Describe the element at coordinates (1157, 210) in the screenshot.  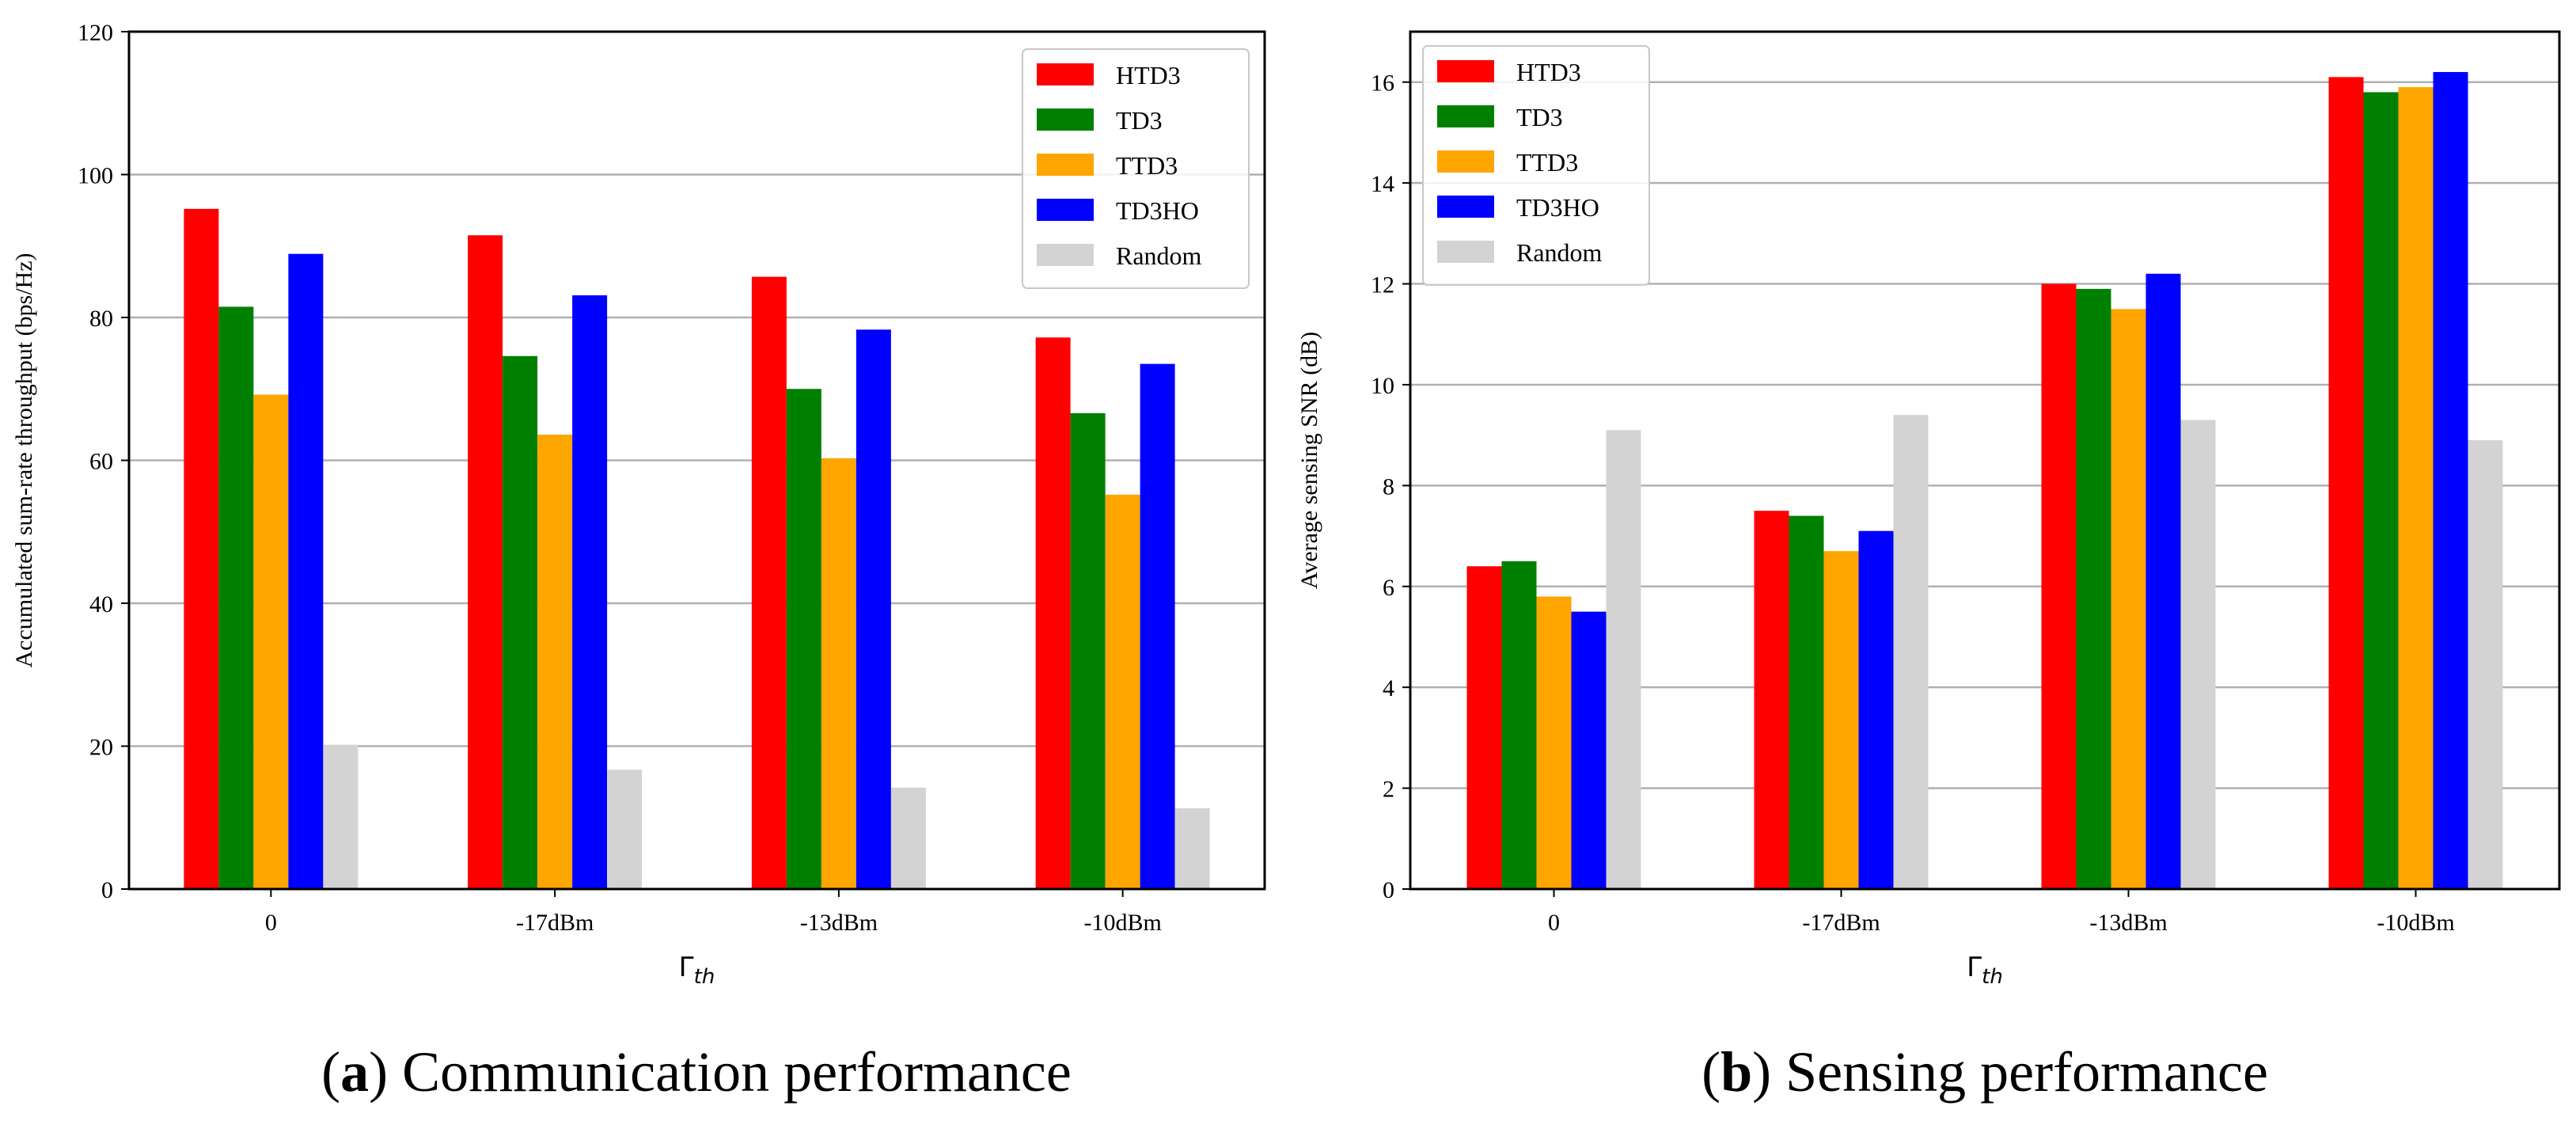
I see `legend-label: TD3HO` at that location.